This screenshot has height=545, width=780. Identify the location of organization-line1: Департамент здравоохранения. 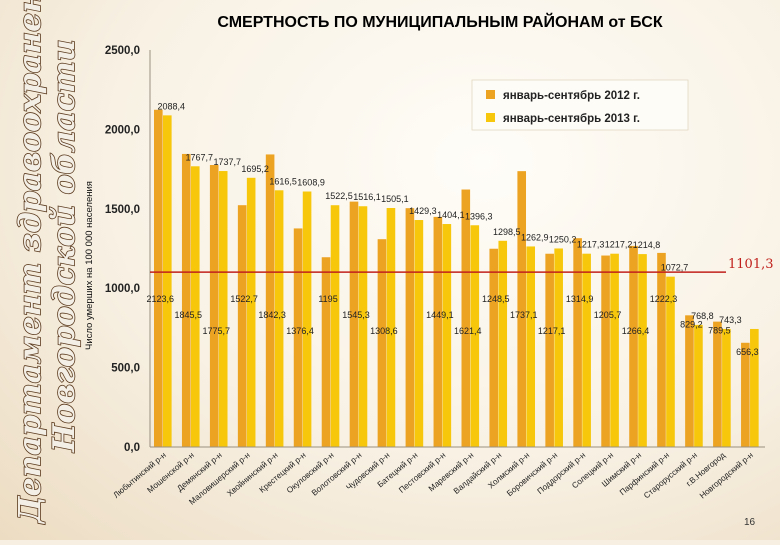
(30, 262).